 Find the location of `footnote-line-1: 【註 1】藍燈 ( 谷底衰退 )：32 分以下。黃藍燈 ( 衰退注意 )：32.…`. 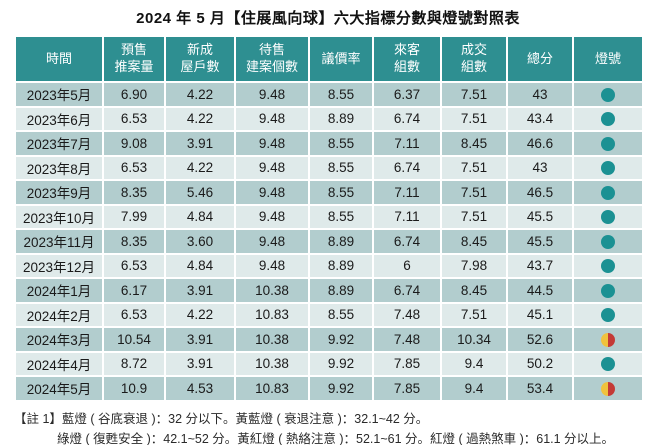

footnote-line-1: 【註 1】藍燈 ( 谷底衰退 )：32 分以下。黃藍燈 ( 衰退注意 )：32.… is located at coordinates (221, 418).